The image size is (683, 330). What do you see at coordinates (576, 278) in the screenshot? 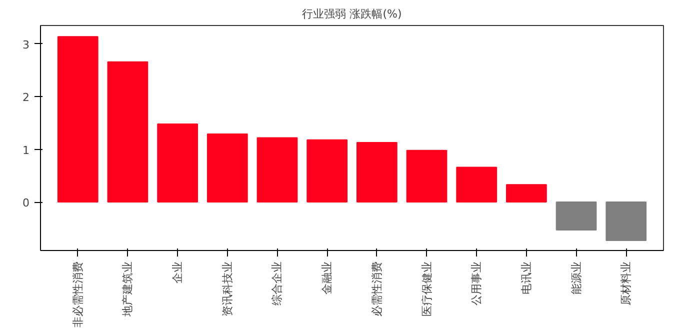
I see `x-tick-label: 能源业` at bounding box center [576, 278].